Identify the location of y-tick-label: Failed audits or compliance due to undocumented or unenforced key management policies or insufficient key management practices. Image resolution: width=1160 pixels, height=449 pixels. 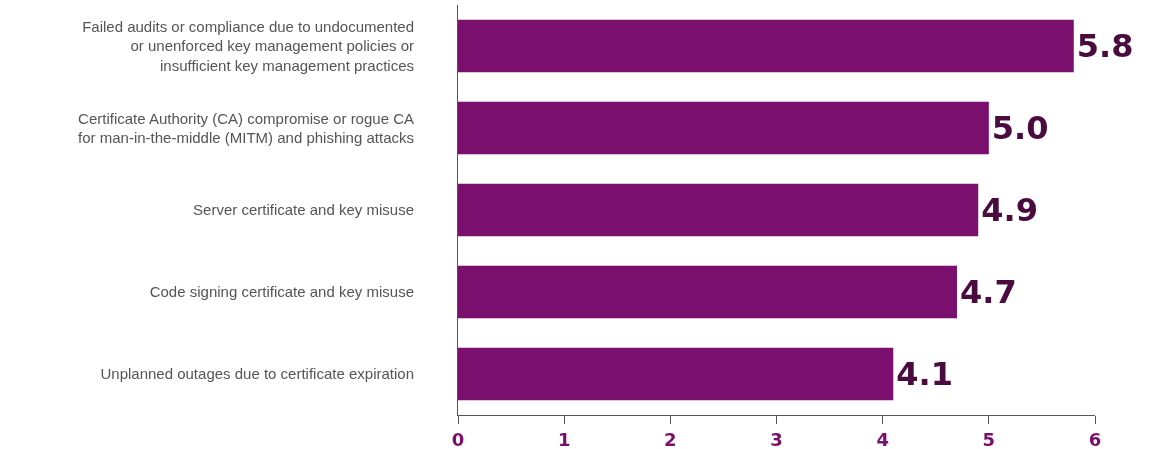
(248, 45).